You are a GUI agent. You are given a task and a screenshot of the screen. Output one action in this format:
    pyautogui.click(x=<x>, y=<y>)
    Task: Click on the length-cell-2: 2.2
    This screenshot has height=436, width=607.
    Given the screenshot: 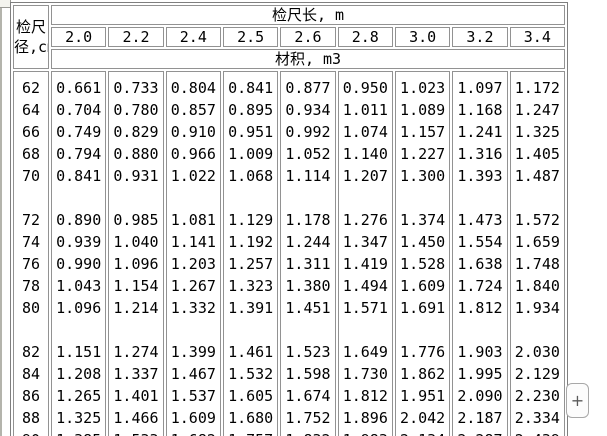 What is the action you would take?
    pyautogui.click(x=136, y=37)
    